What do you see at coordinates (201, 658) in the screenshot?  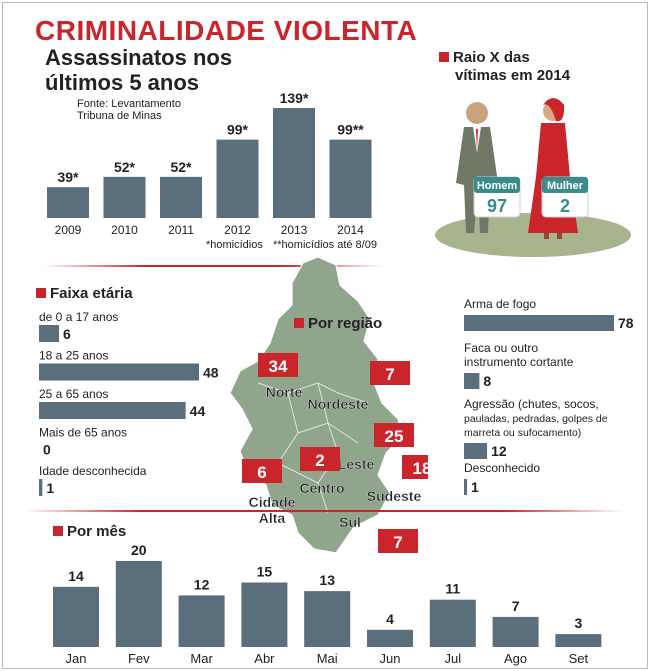 I see `month-category-label: Mar` at bounding box center [201, 658].